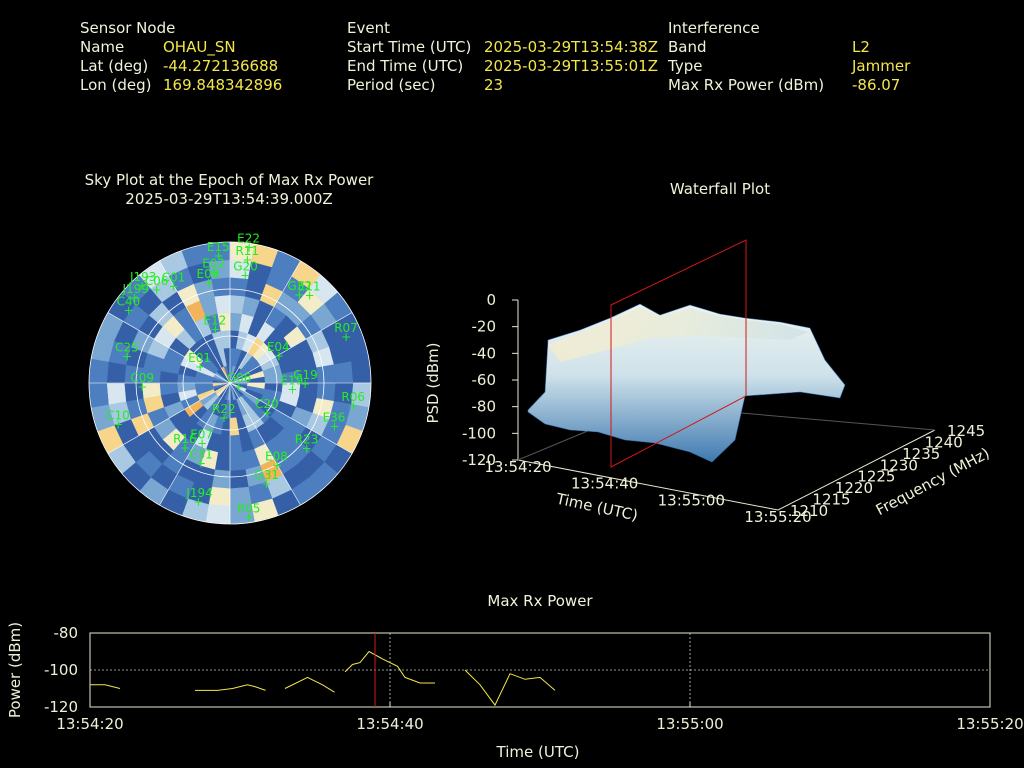 This screenshot has height=768, width=1024. I want to click on interference-type-label: Type, so click(685, 66).